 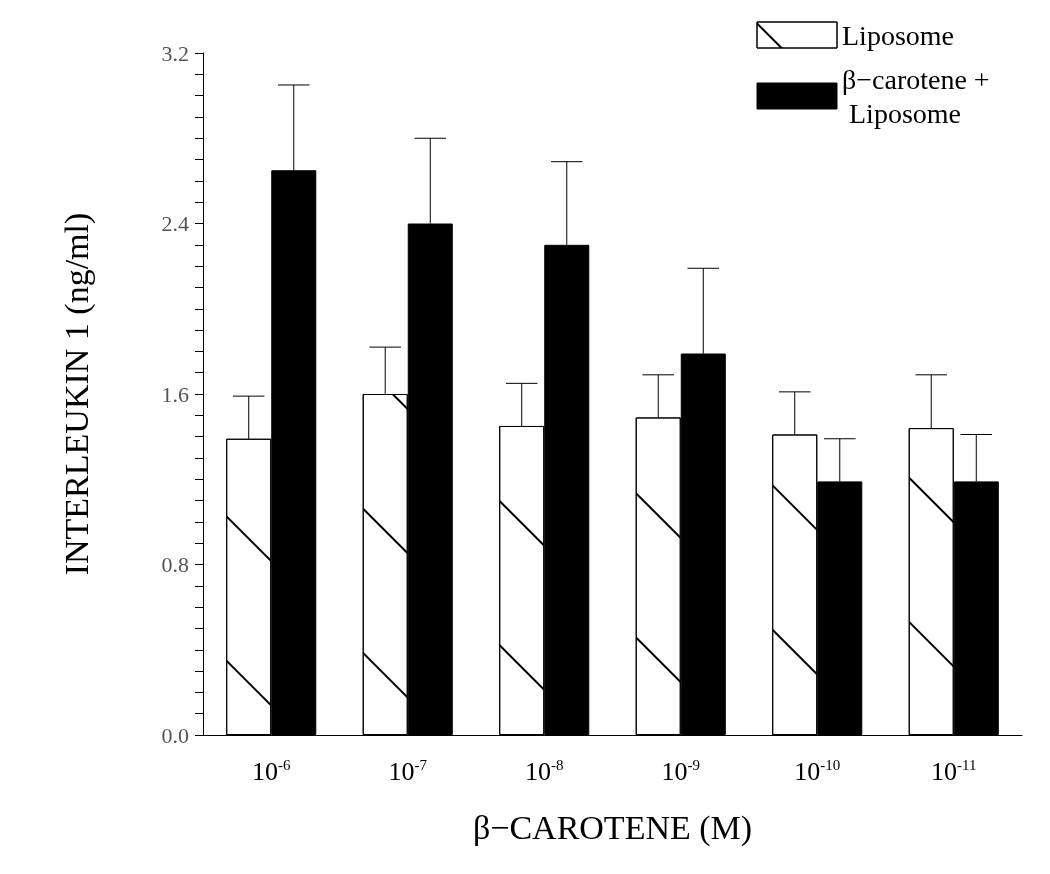 I want to click on y-tick-label: 0.0, so click(x=175, y=735).